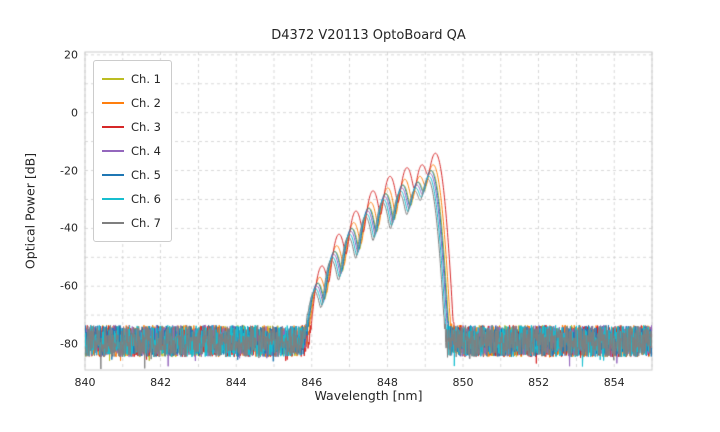 The height and width of the screenshot is (432, 720). I want to click on x-tick-label: 850, so click(463, 382).